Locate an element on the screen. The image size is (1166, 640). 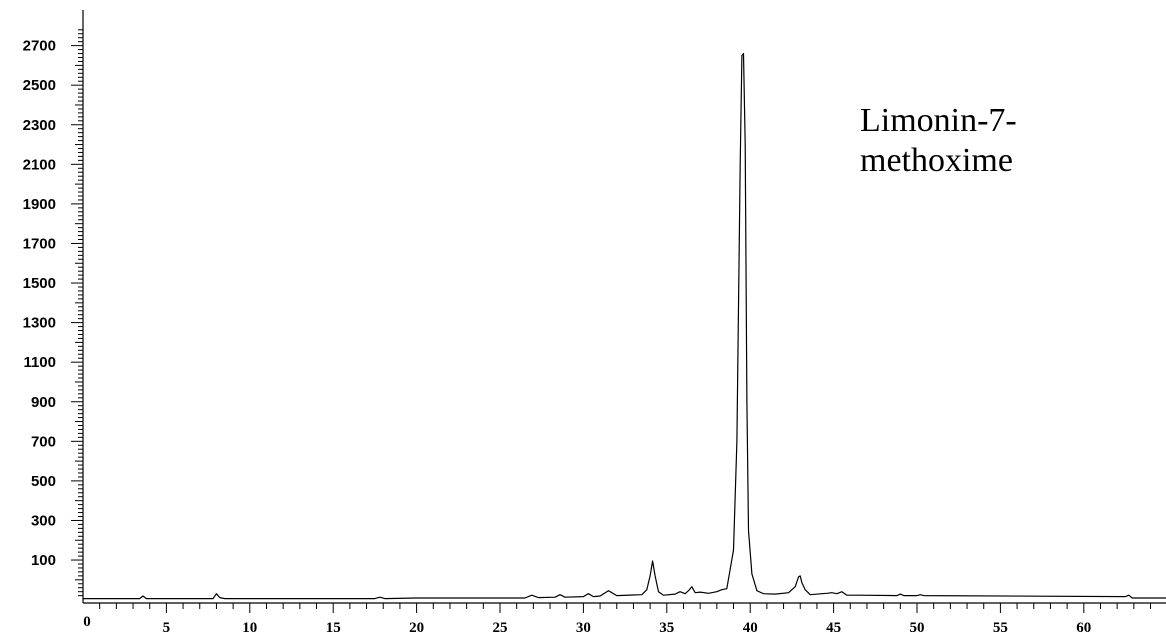
x-tick-label: 25 is located at coordinates (500, 628).